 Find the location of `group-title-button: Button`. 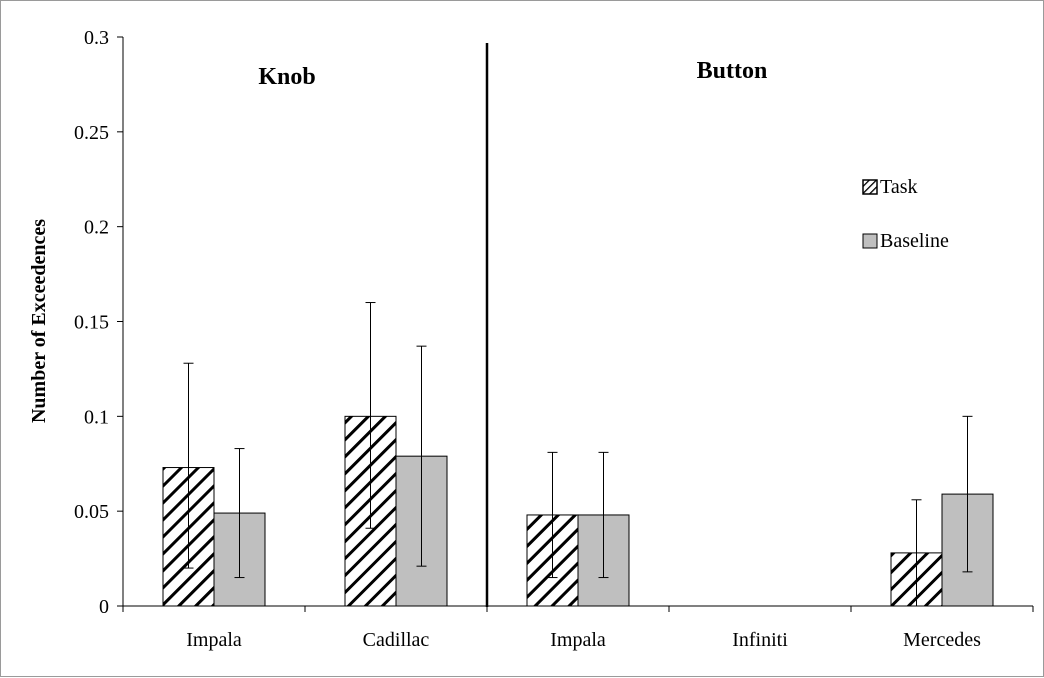

group-title-button: Button is located at coordinates (732, 71).